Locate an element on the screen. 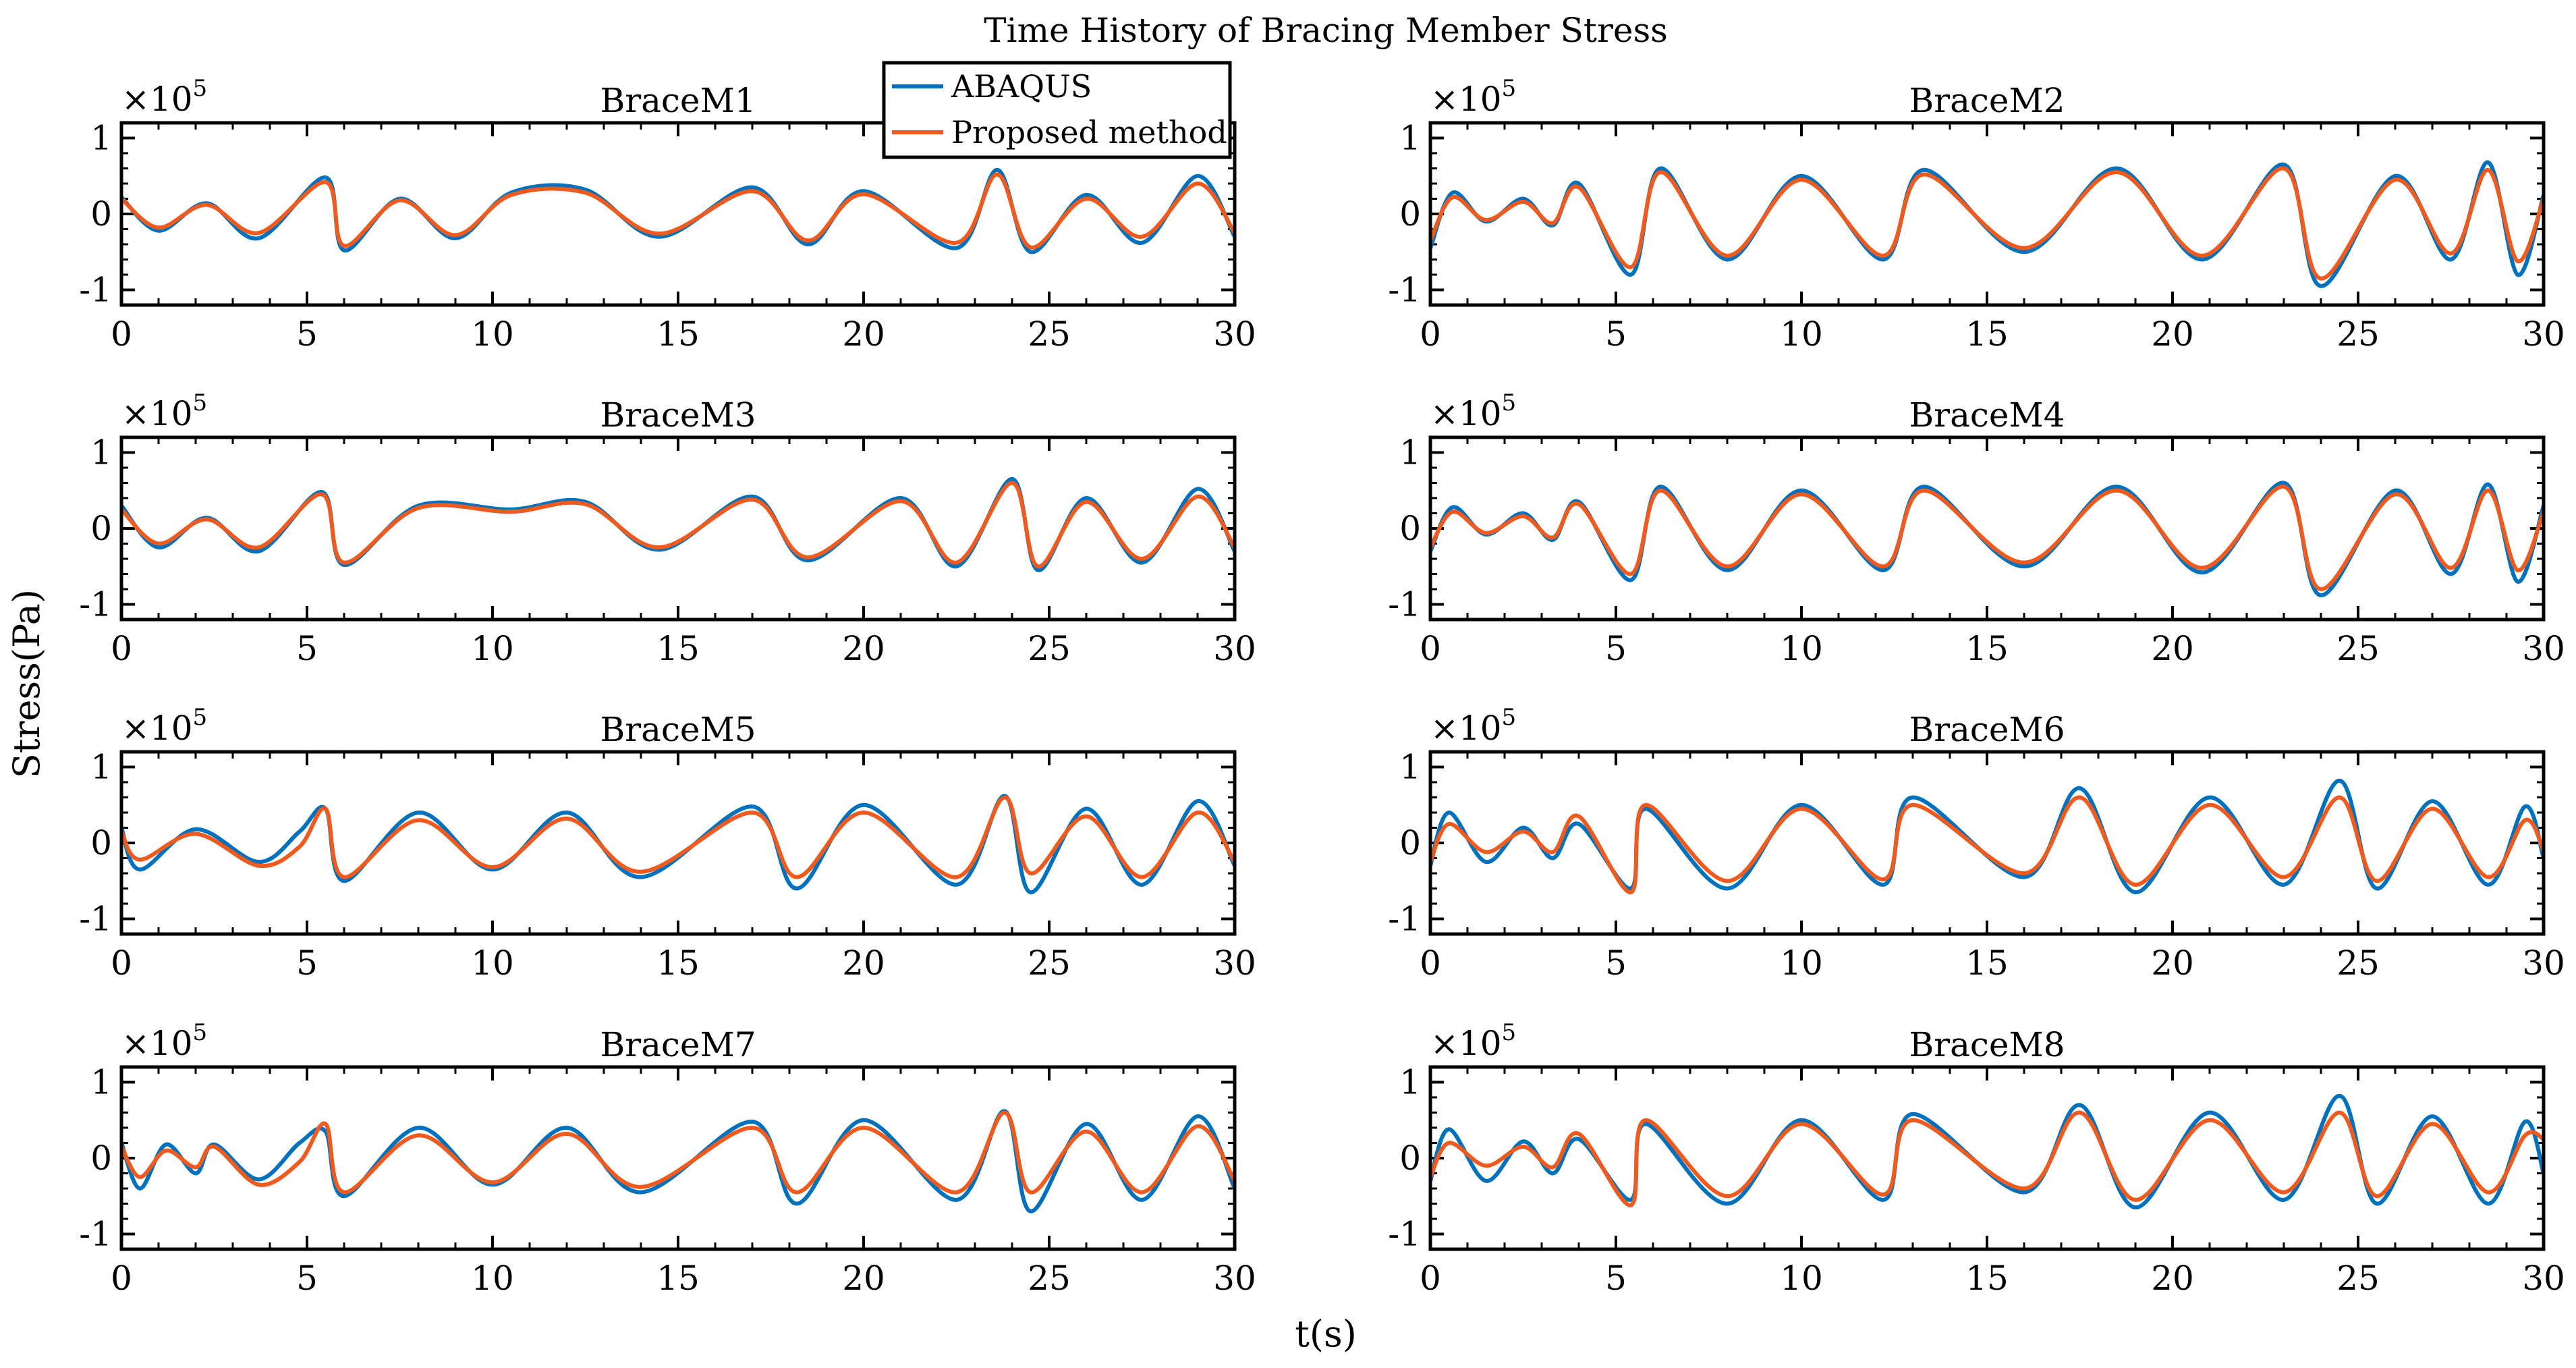 This screenshot has height=1368, width=2576. subplot-title: BraceM7 is located at coordinates (678, 1044).